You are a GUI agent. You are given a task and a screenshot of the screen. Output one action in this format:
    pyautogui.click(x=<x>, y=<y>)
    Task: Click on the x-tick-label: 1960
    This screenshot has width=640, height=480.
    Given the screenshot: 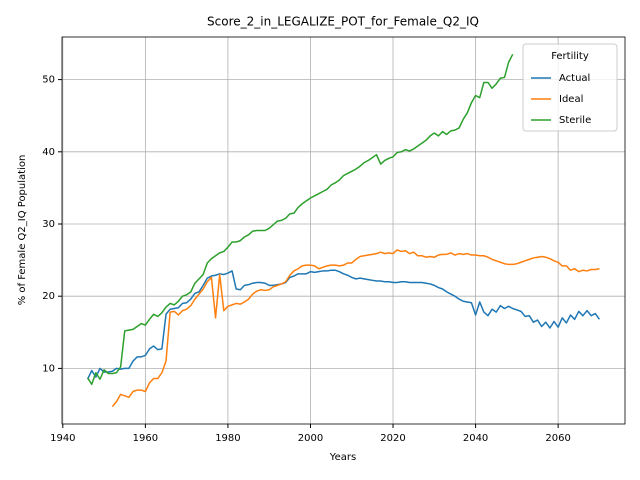 What is the action you would take?
    pyautogui.click(x=145, y=438)
    